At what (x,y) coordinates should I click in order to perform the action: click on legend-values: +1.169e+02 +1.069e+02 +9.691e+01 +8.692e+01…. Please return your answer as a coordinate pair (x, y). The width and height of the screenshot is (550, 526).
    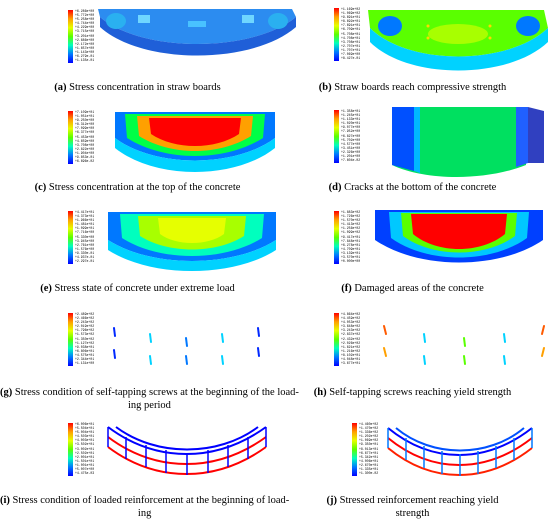
    Looking at the image, I should click on (350, 33).